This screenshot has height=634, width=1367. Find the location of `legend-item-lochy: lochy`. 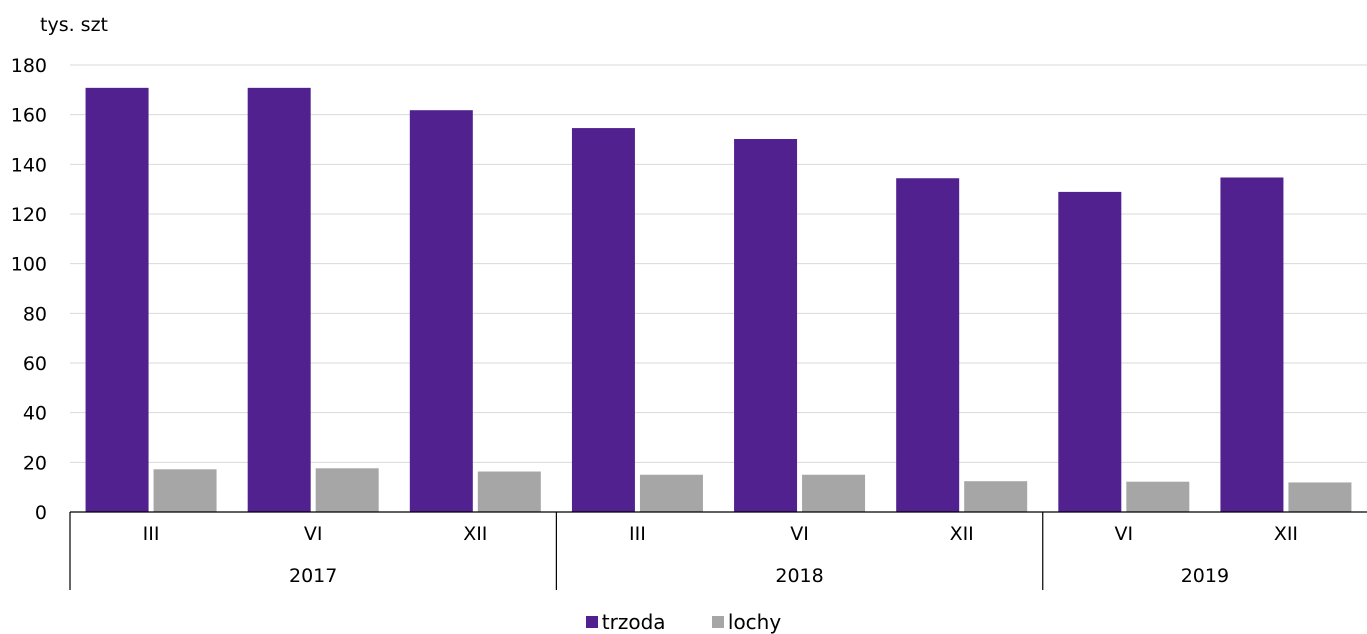

legend-item-lochy: lochy is located at coordinates (746, 622).